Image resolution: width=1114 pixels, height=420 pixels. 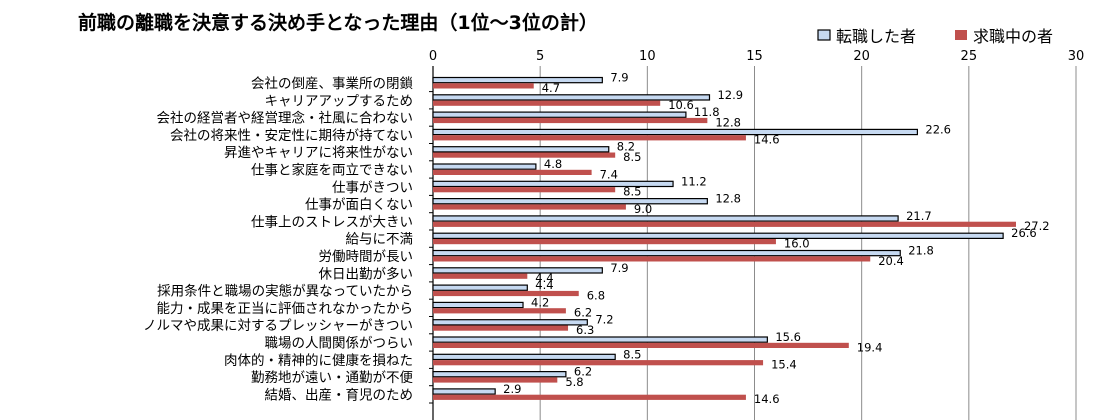 What do you see at coordinates (1037, 226) in the screenshot?
I see `data-label-series-2: 27.2` at bounding box center [1037, 226].